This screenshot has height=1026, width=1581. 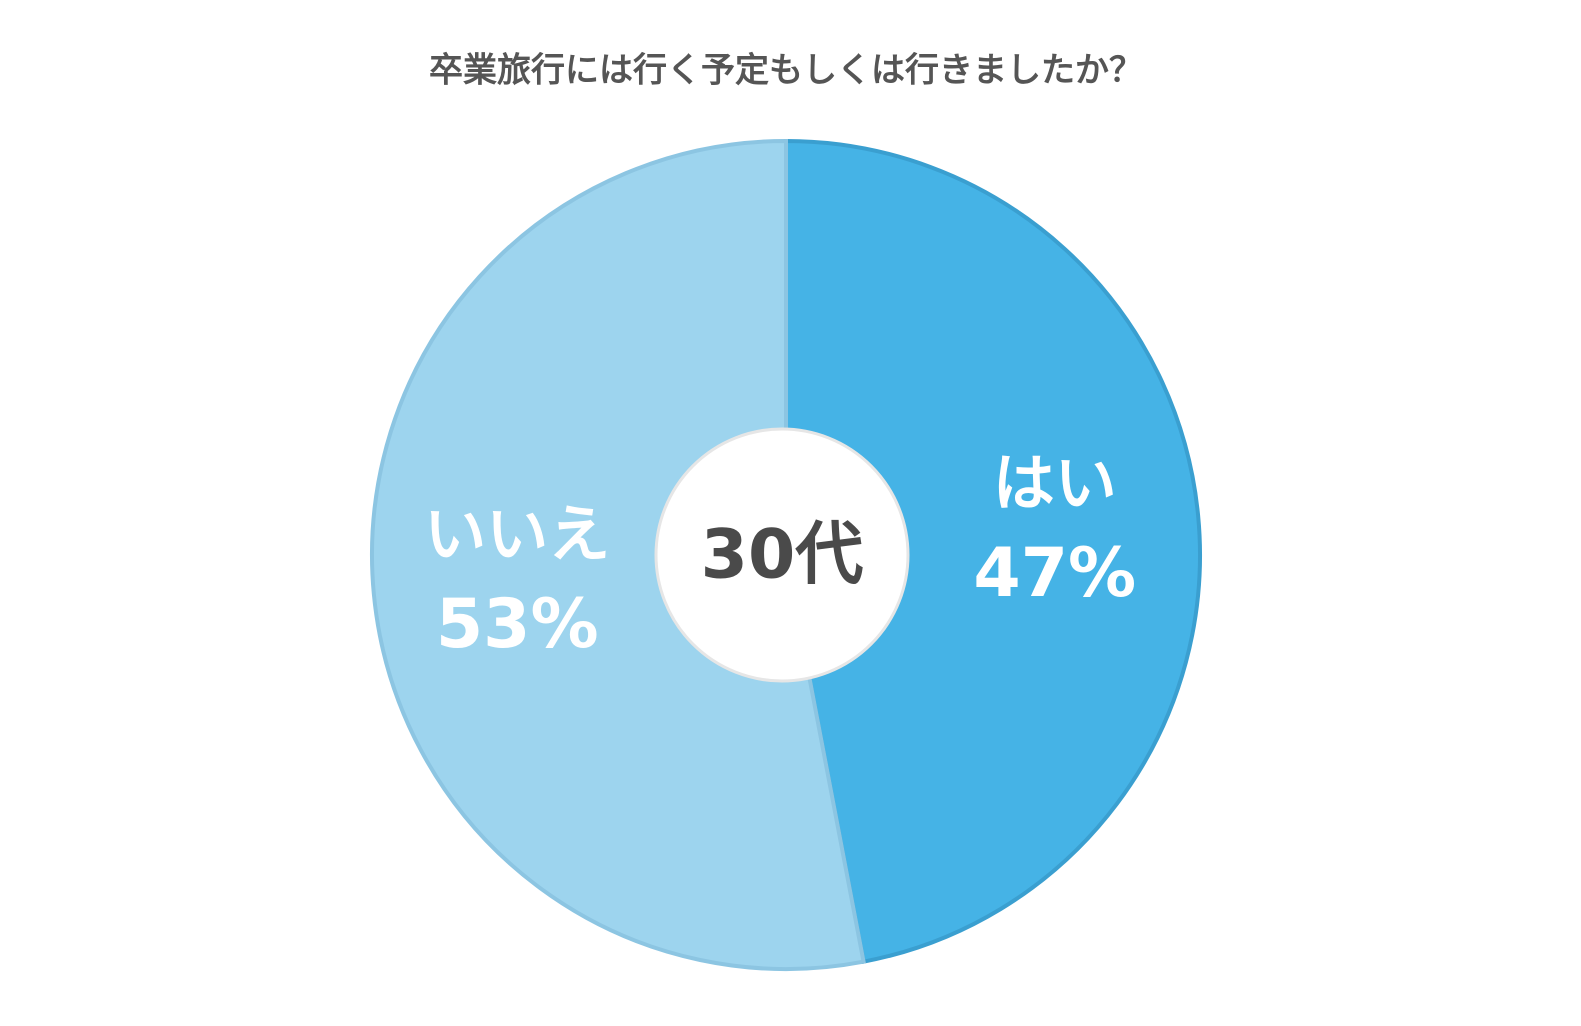 I want to click on center-hole, so click(x=782, y=555).